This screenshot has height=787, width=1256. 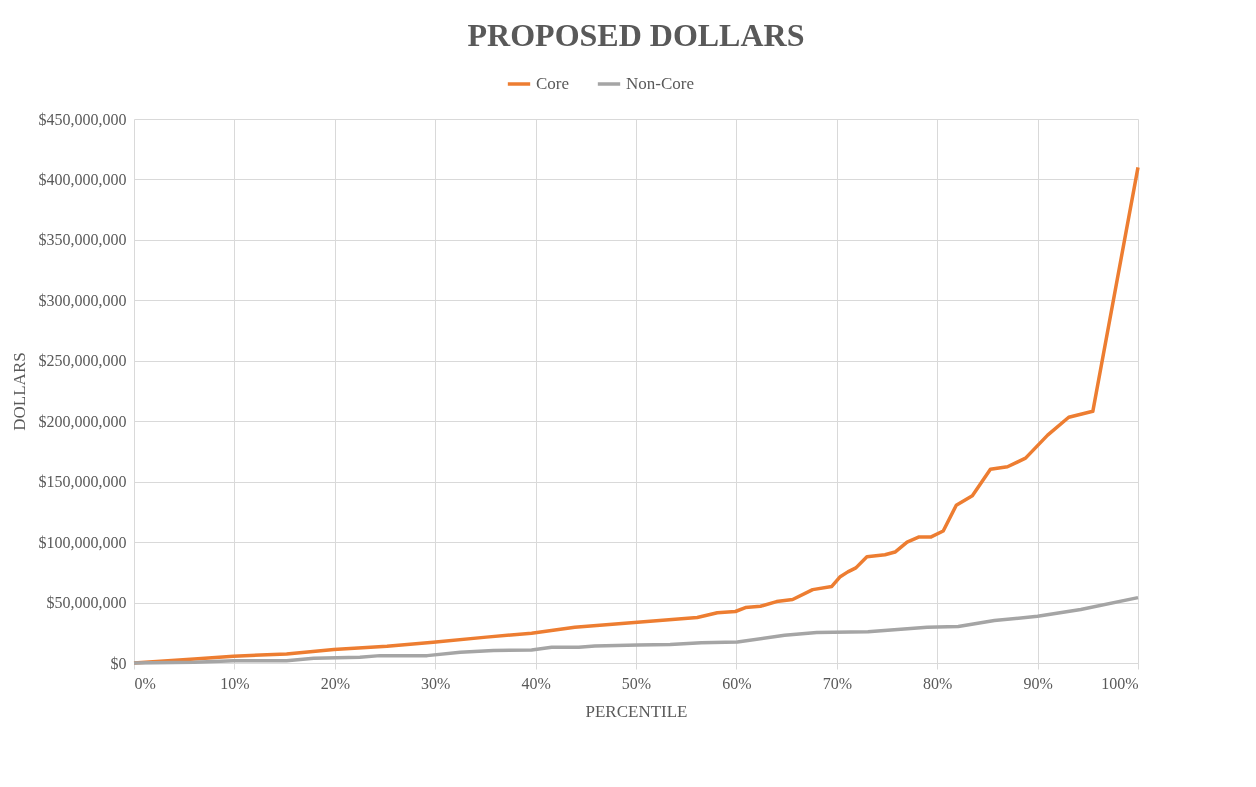 I want to click on x-tick-label: 90%, so click(x=1038, y=683).